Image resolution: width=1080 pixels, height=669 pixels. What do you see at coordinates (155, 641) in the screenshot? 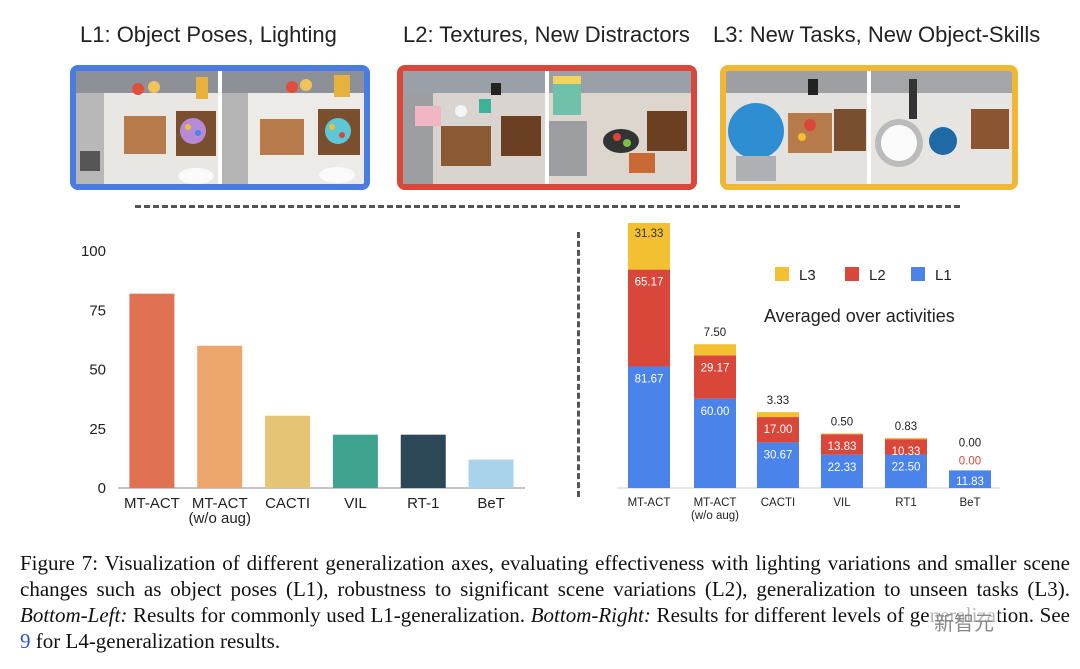
I see `caption-text: for L4-generalization results.` at bounding box center [155, 641].